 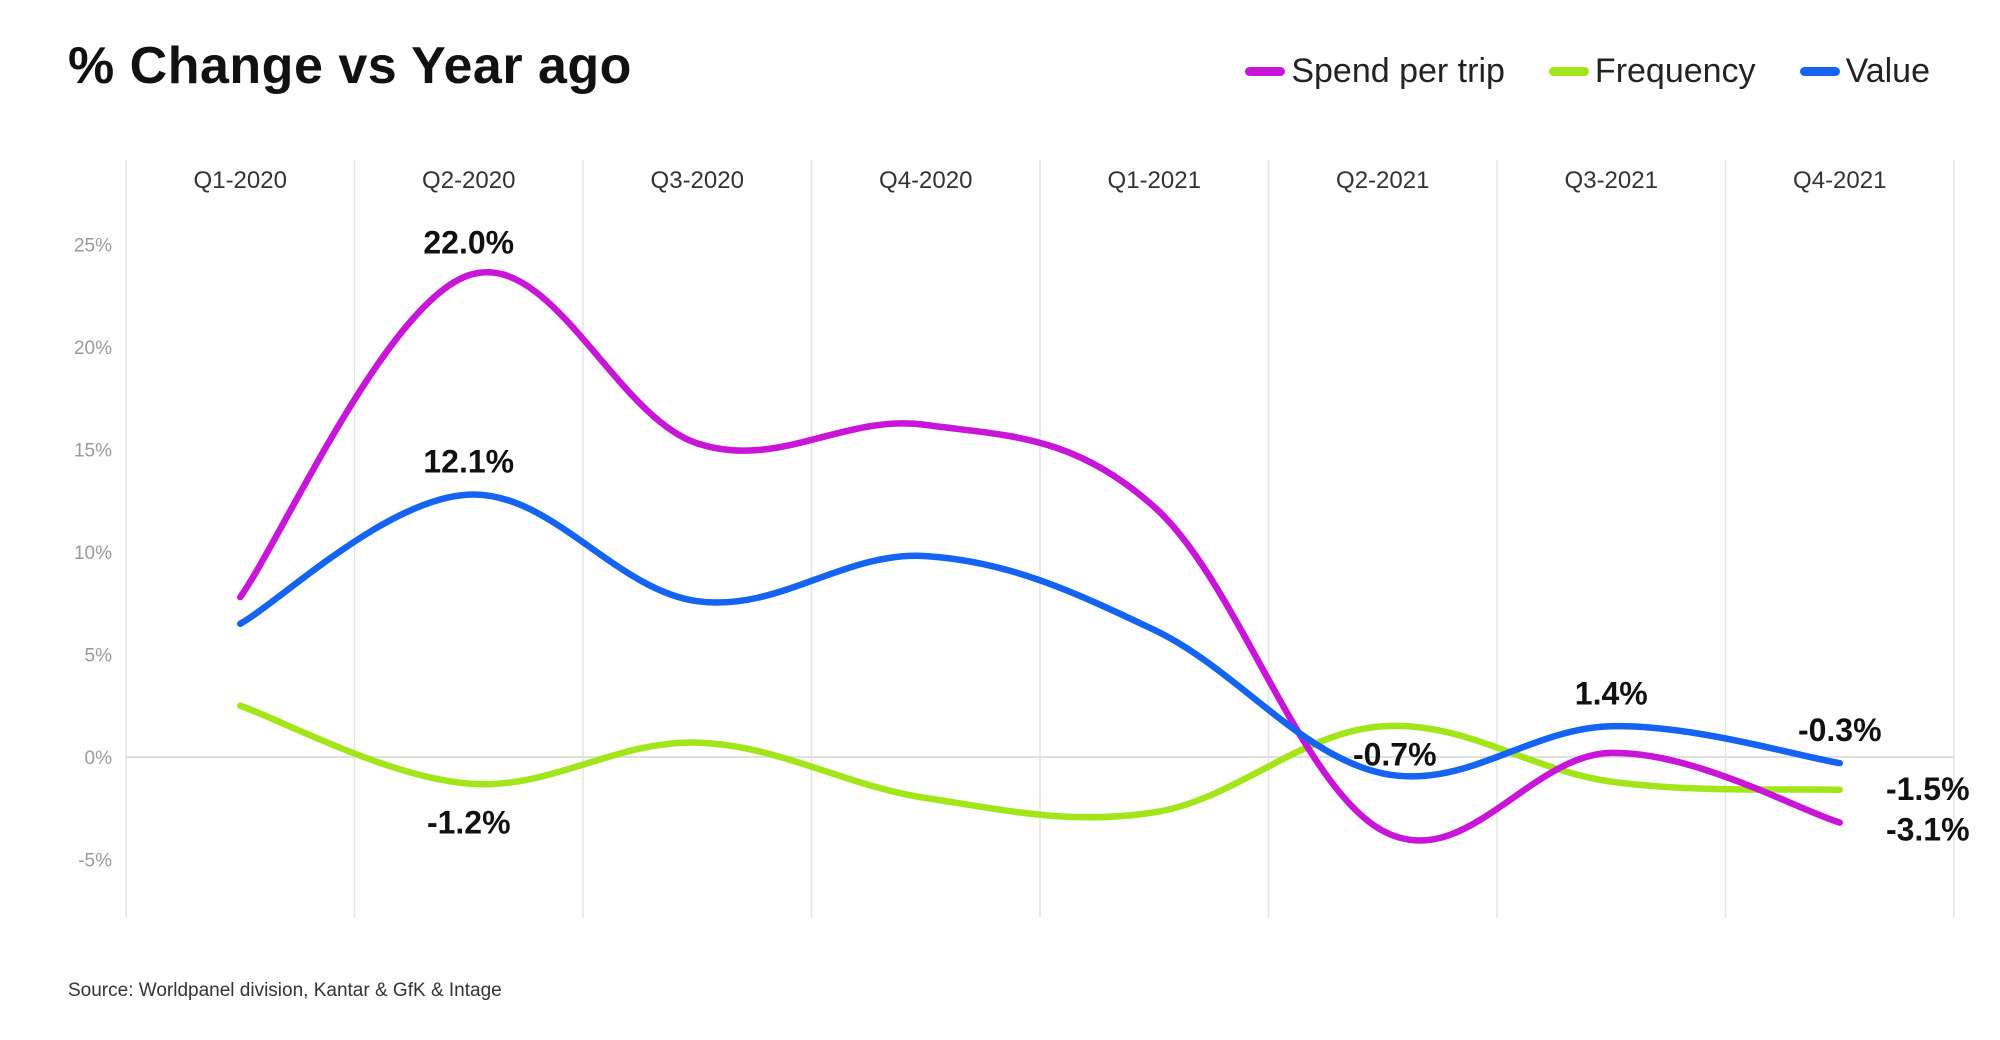 What do you see at coordinates (1395, 754) in the screenshot?
I see `data-label: -0.7%` at bounding box center [1395, 754].